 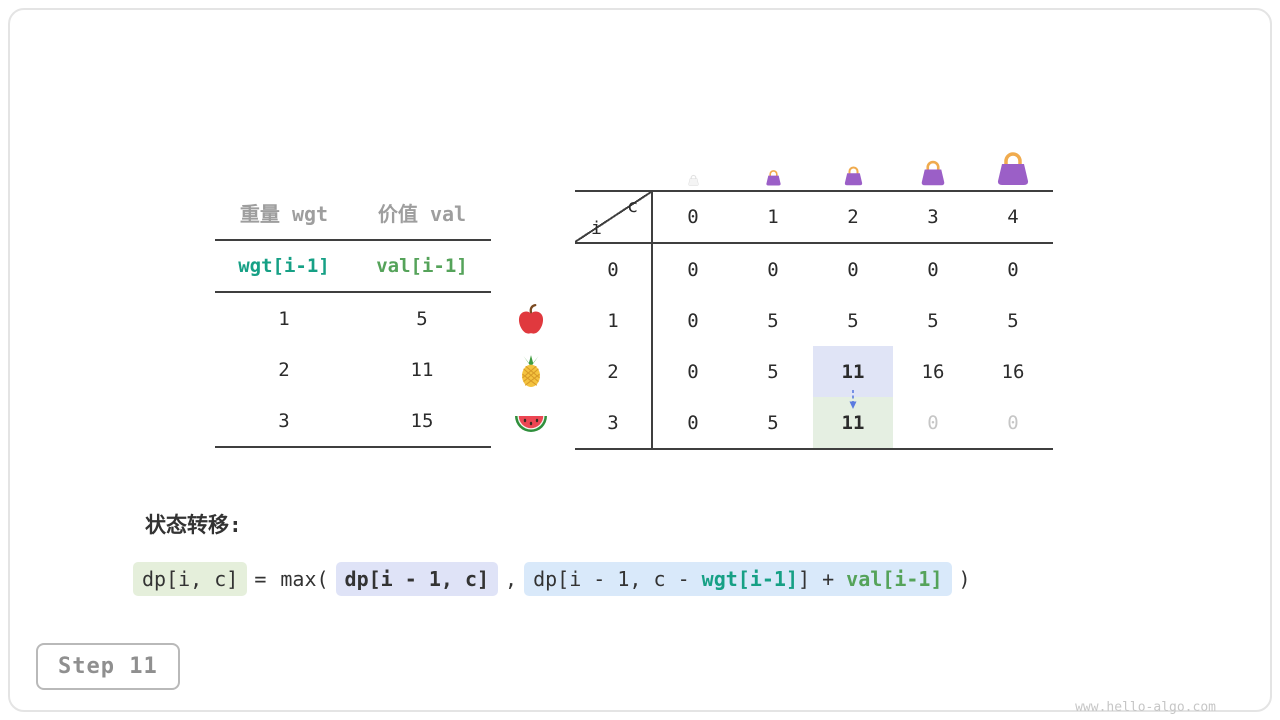 I want to click on step-badge: Step 11, so click(x=108, y=666).